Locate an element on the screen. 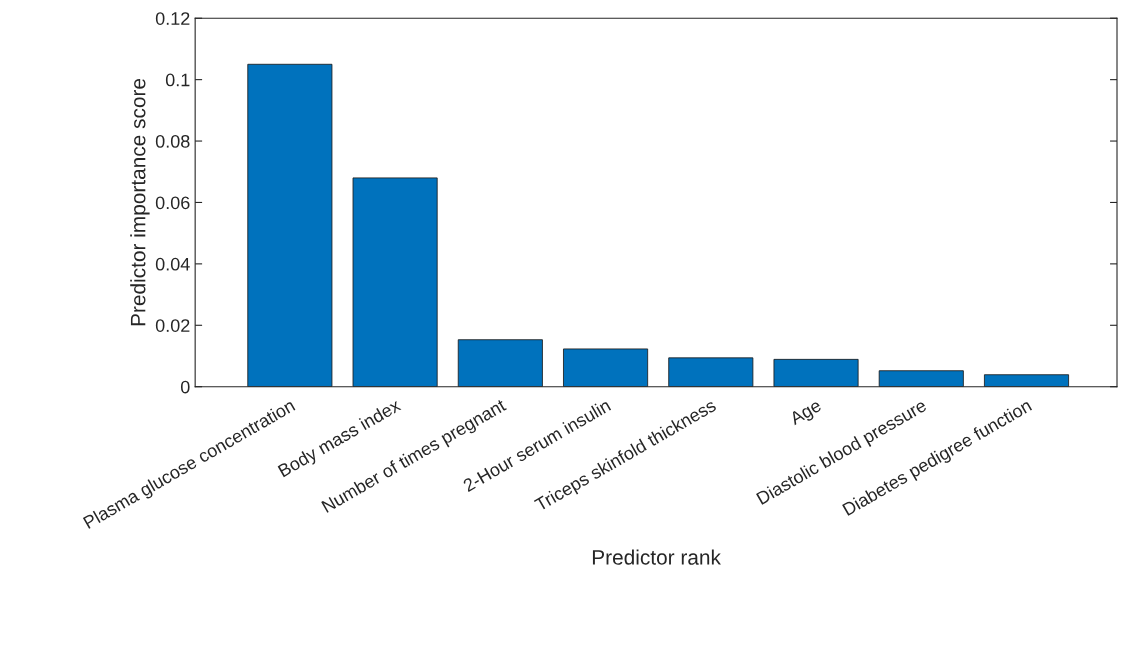 The image size is (1148, 651). y-tick-label: 0.1 is located at coordinates (177, 80).